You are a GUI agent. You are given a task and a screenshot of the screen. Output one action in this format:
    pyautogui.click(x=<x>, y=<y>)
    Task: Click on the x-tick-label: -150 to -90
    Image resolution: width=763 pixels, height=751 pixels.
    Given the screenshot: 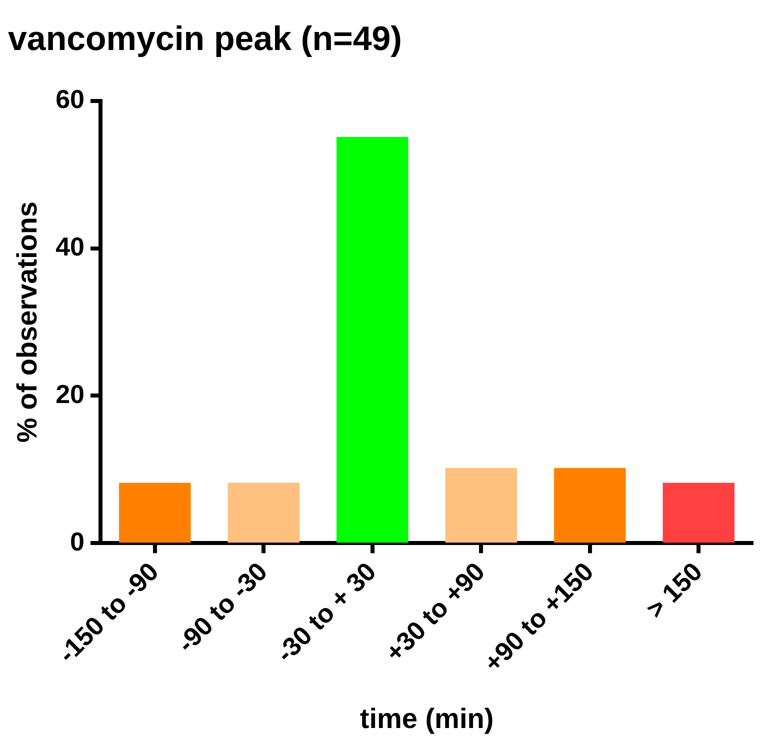 What is the action you would take?
    pyautogui.click(x=108, y=612)
    